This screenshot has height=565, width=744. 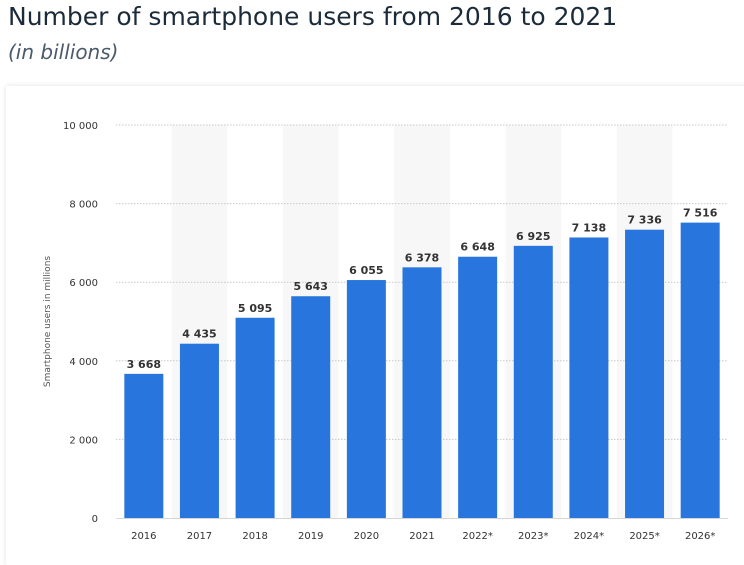 I want to click on data-label: 5 095, so click(x=255, y=308).